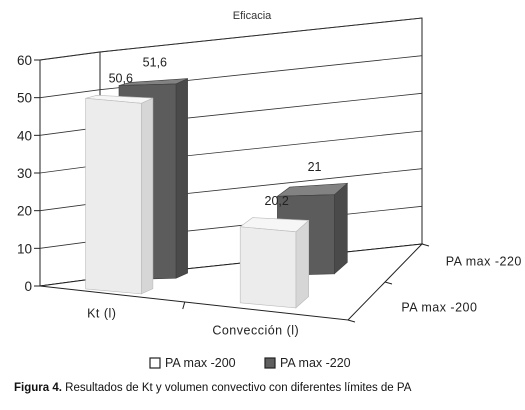  I want to click on x-tick, so click(184, 305).